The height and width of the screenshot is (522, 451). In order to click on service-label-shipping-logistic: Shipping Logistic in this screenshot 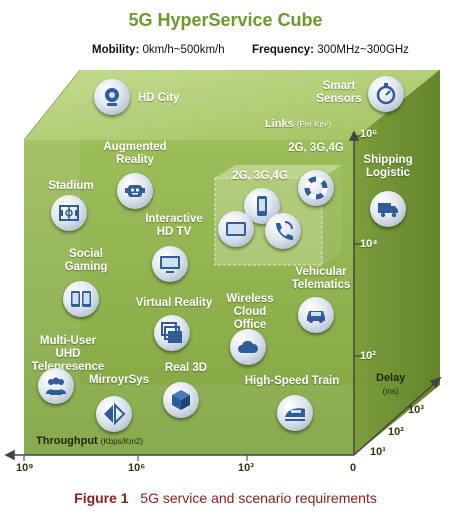, I will do `click(388, 166)`.